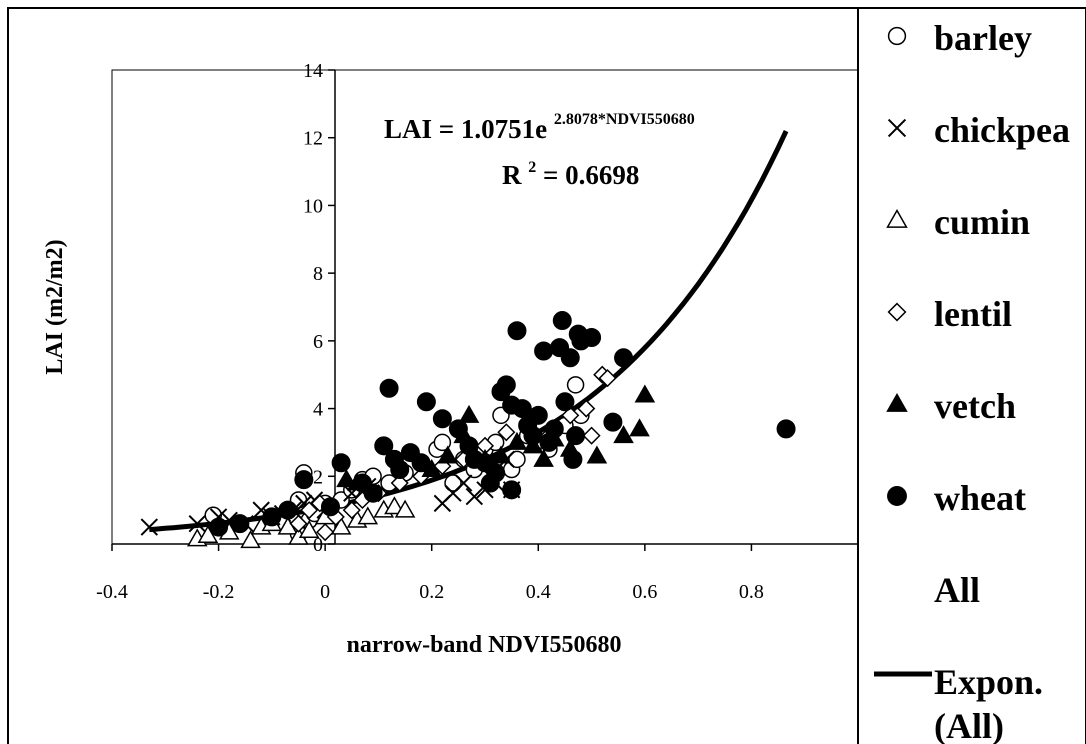 The image size is (1086, 744). What do you see at coordinates (591, 175) in the screenshot?
I see `r-squared-value: = 0.6698` at bounding box center [591, 175].